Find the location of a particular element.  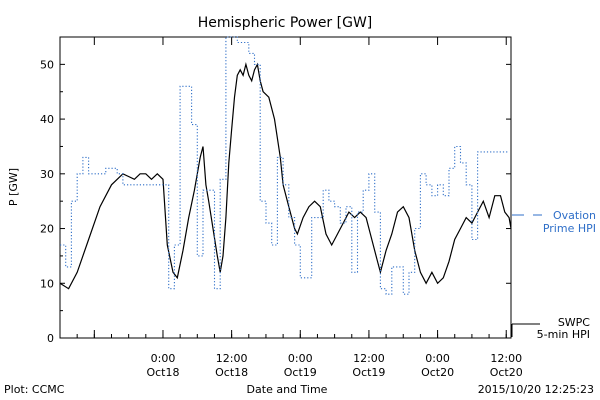

x-tick-sublabel-4: Oct19 is located at coordinates (368, 372).